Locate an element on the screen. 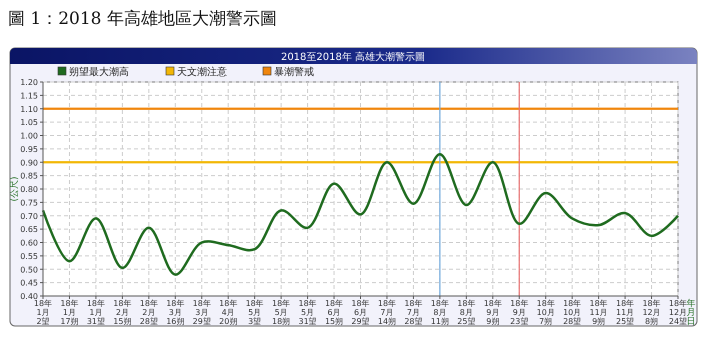 This screenshot has height=350, width=711. x-tick-label: 18年 7月 28望 is located at coordinates (413, 312).